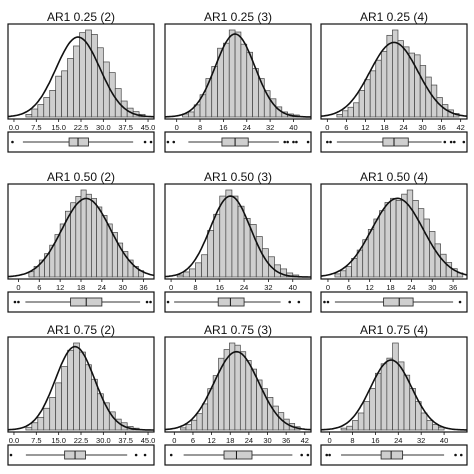  I want to click on panel-title: AR1 0.75 (3), so click(238, 330).